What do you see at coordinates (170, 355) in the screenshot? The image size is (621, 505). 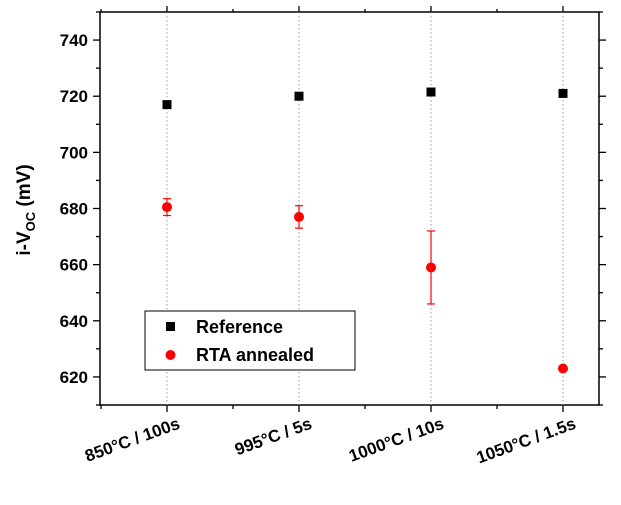 I see `legend-marker-rta` at bounding box center [170, 355].